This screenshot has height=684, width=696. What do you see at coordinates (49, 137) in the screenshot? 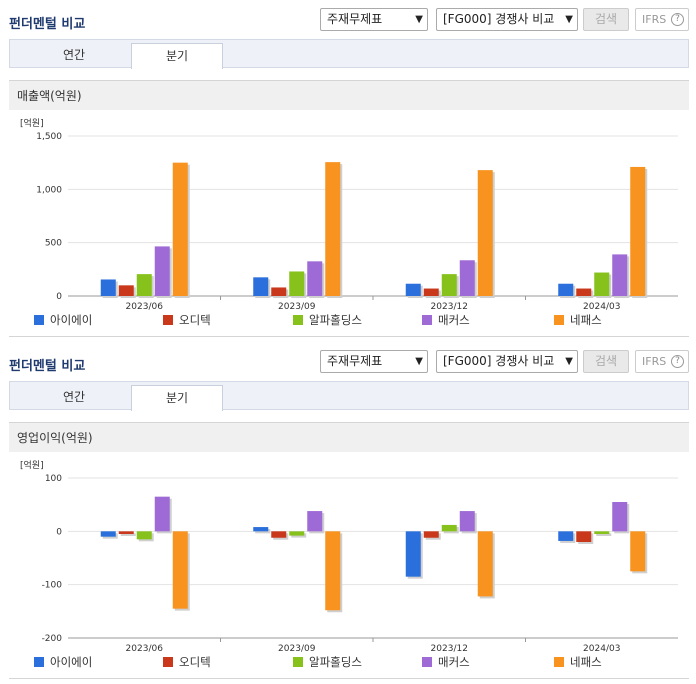
I see `y-tick-label: 1,500` at bounding box center [49, 137].